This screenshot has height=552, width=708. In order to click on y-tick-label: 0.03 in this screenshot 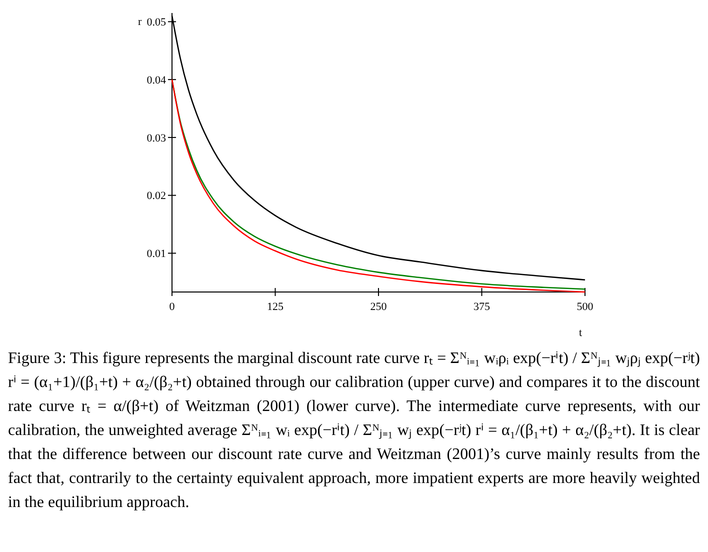, I will do `click(156, 138)`.